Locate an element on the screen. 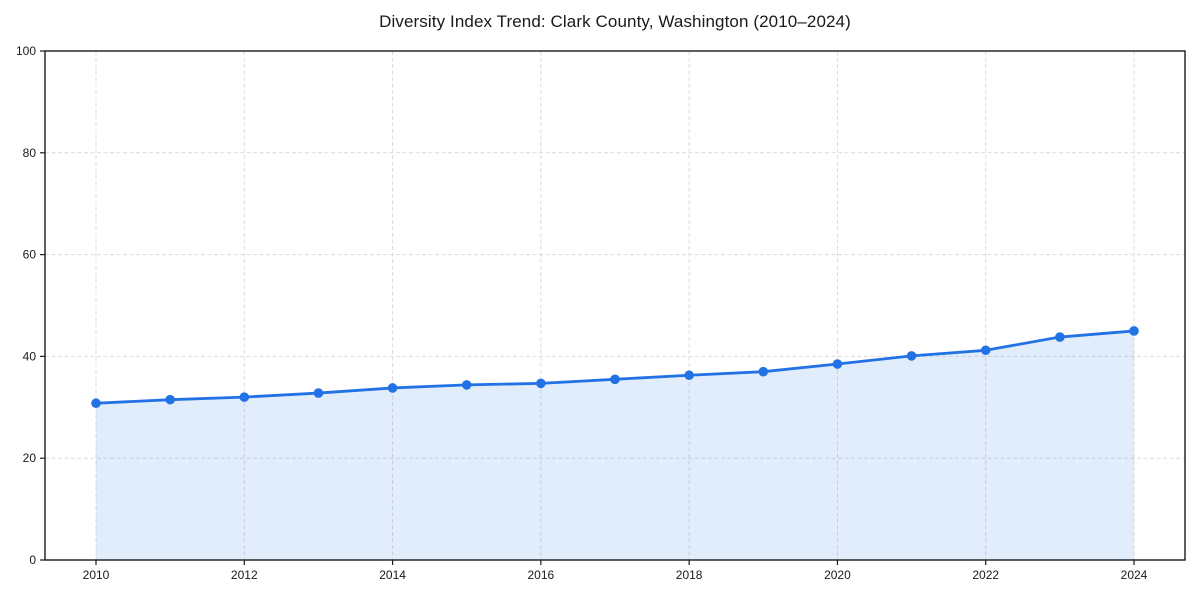 The image size is (1200, 600). y-axis-tick-label: 80 is located at coordinates (30, 153).